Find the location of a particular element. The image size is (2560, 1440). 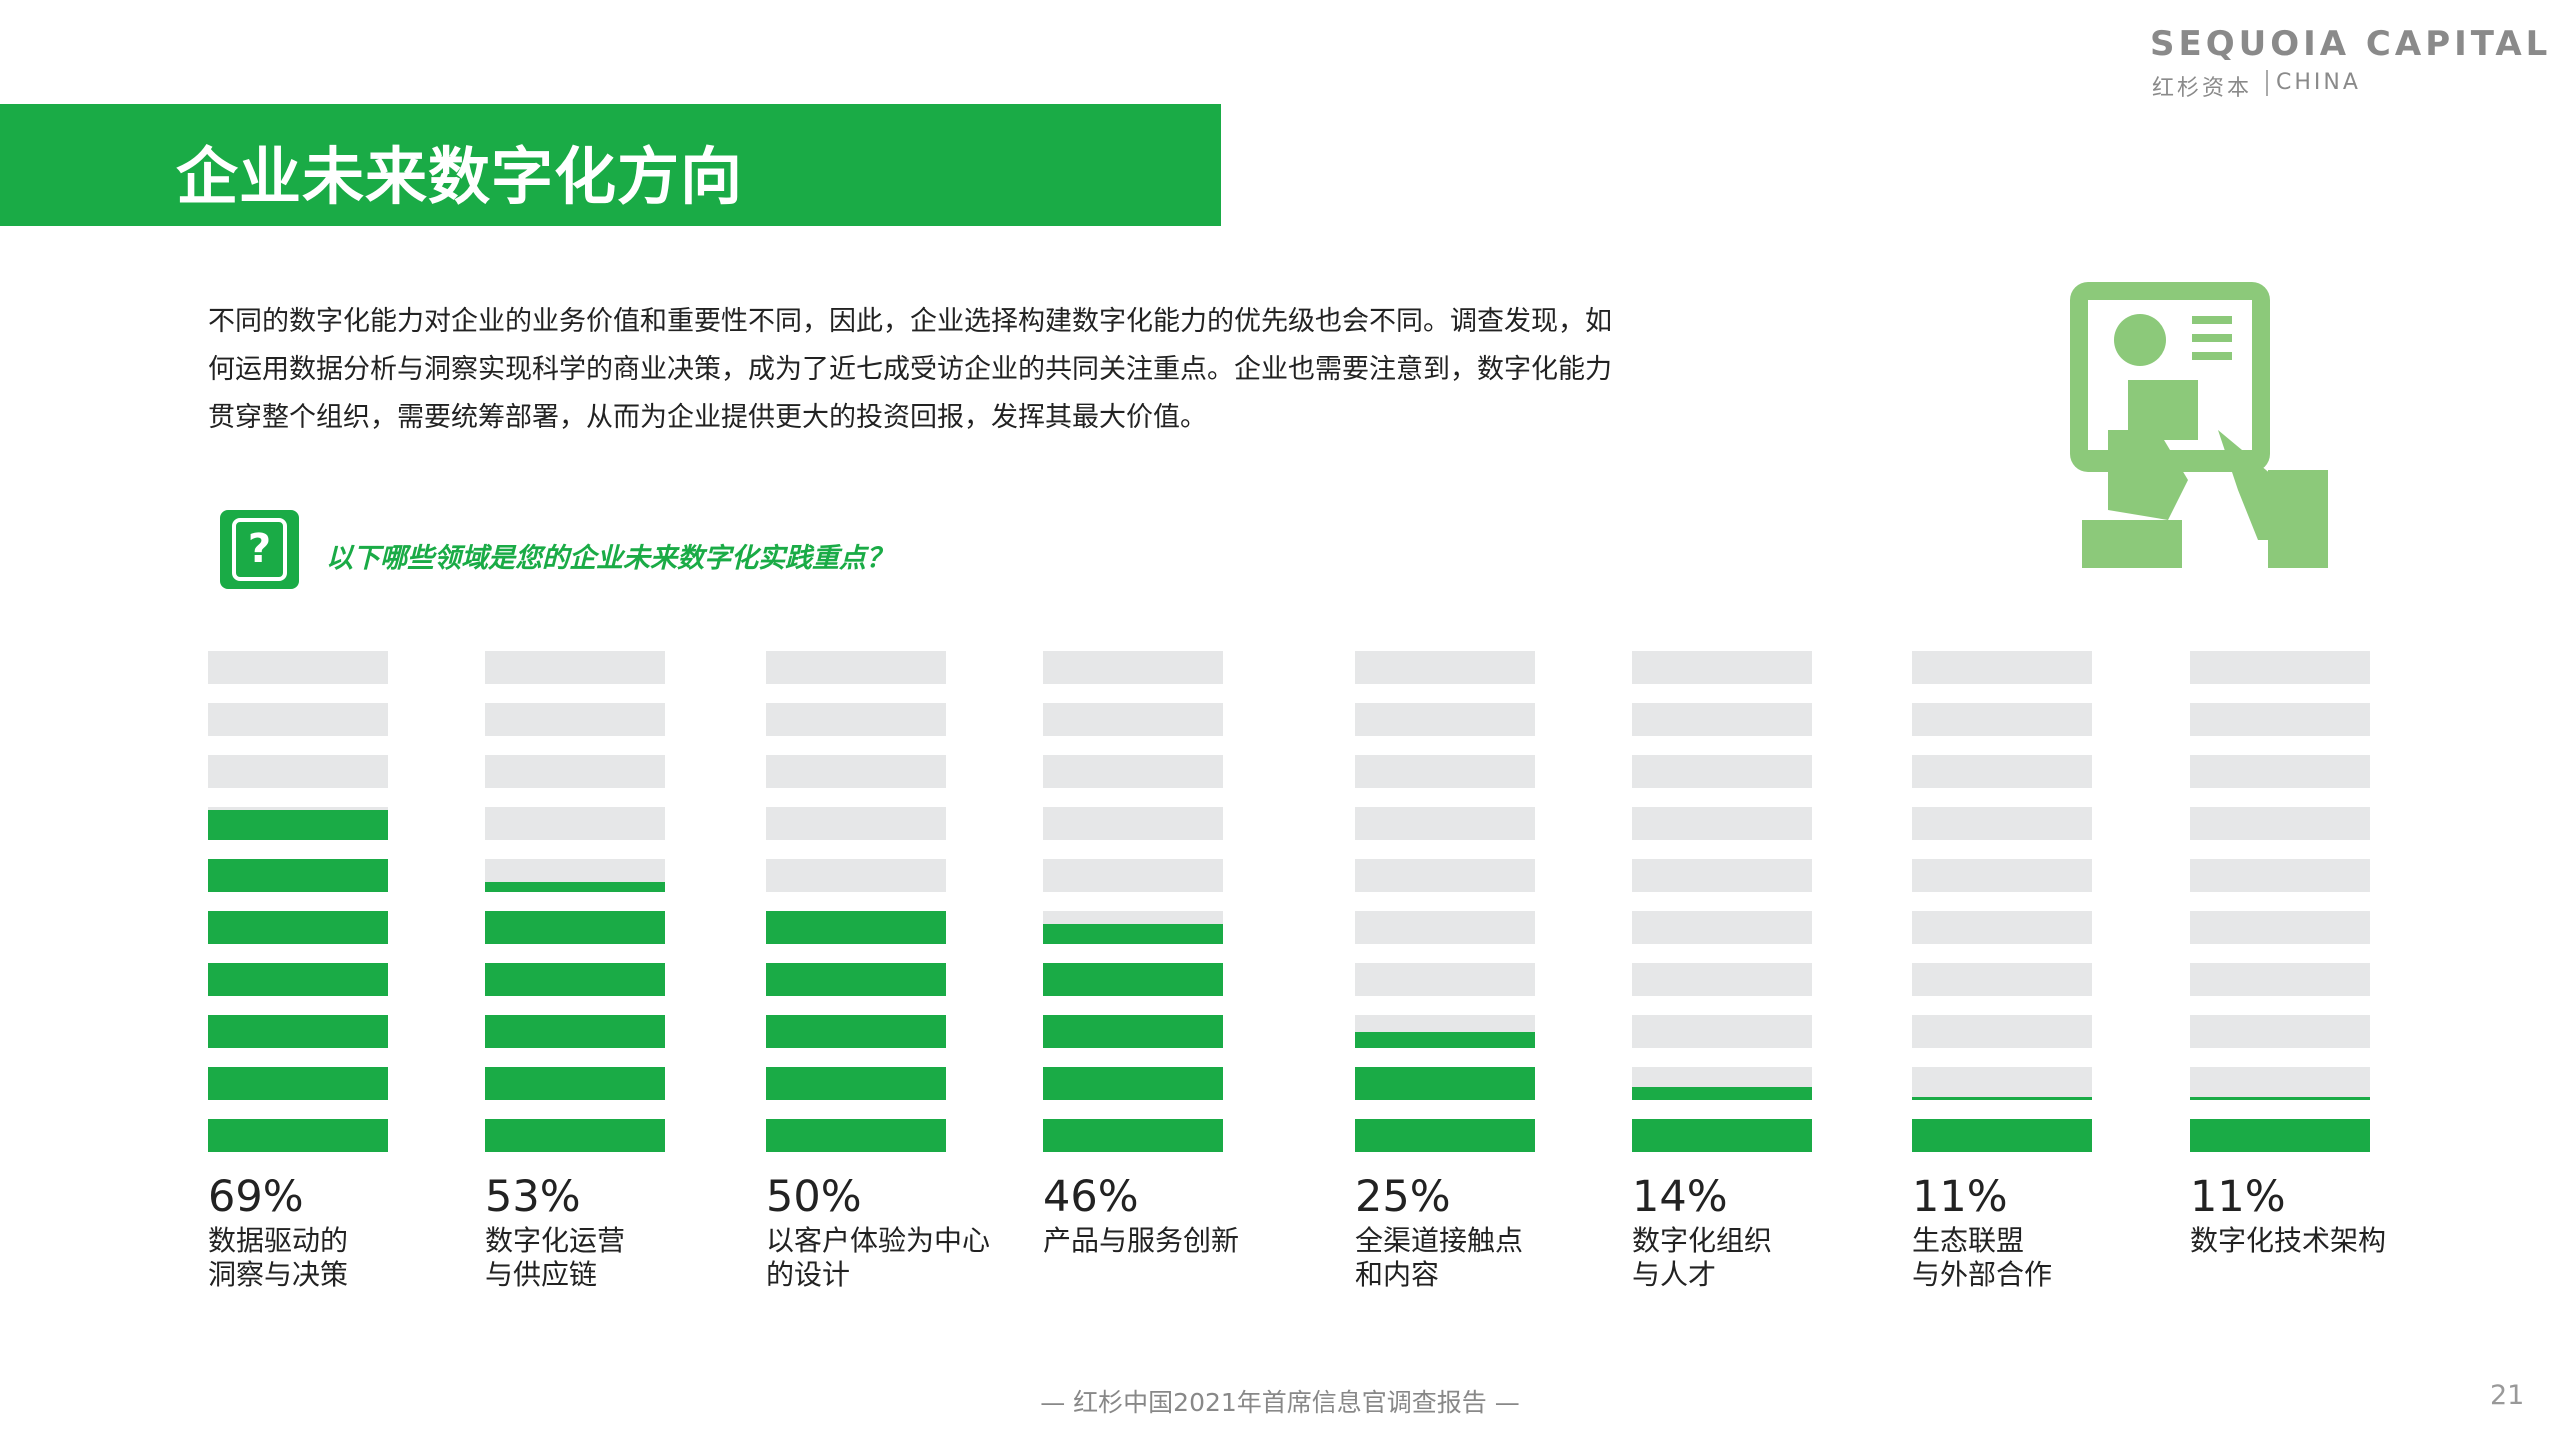

category-label: 数字化组织 与人才 is located at coordinates (1702, 1257).